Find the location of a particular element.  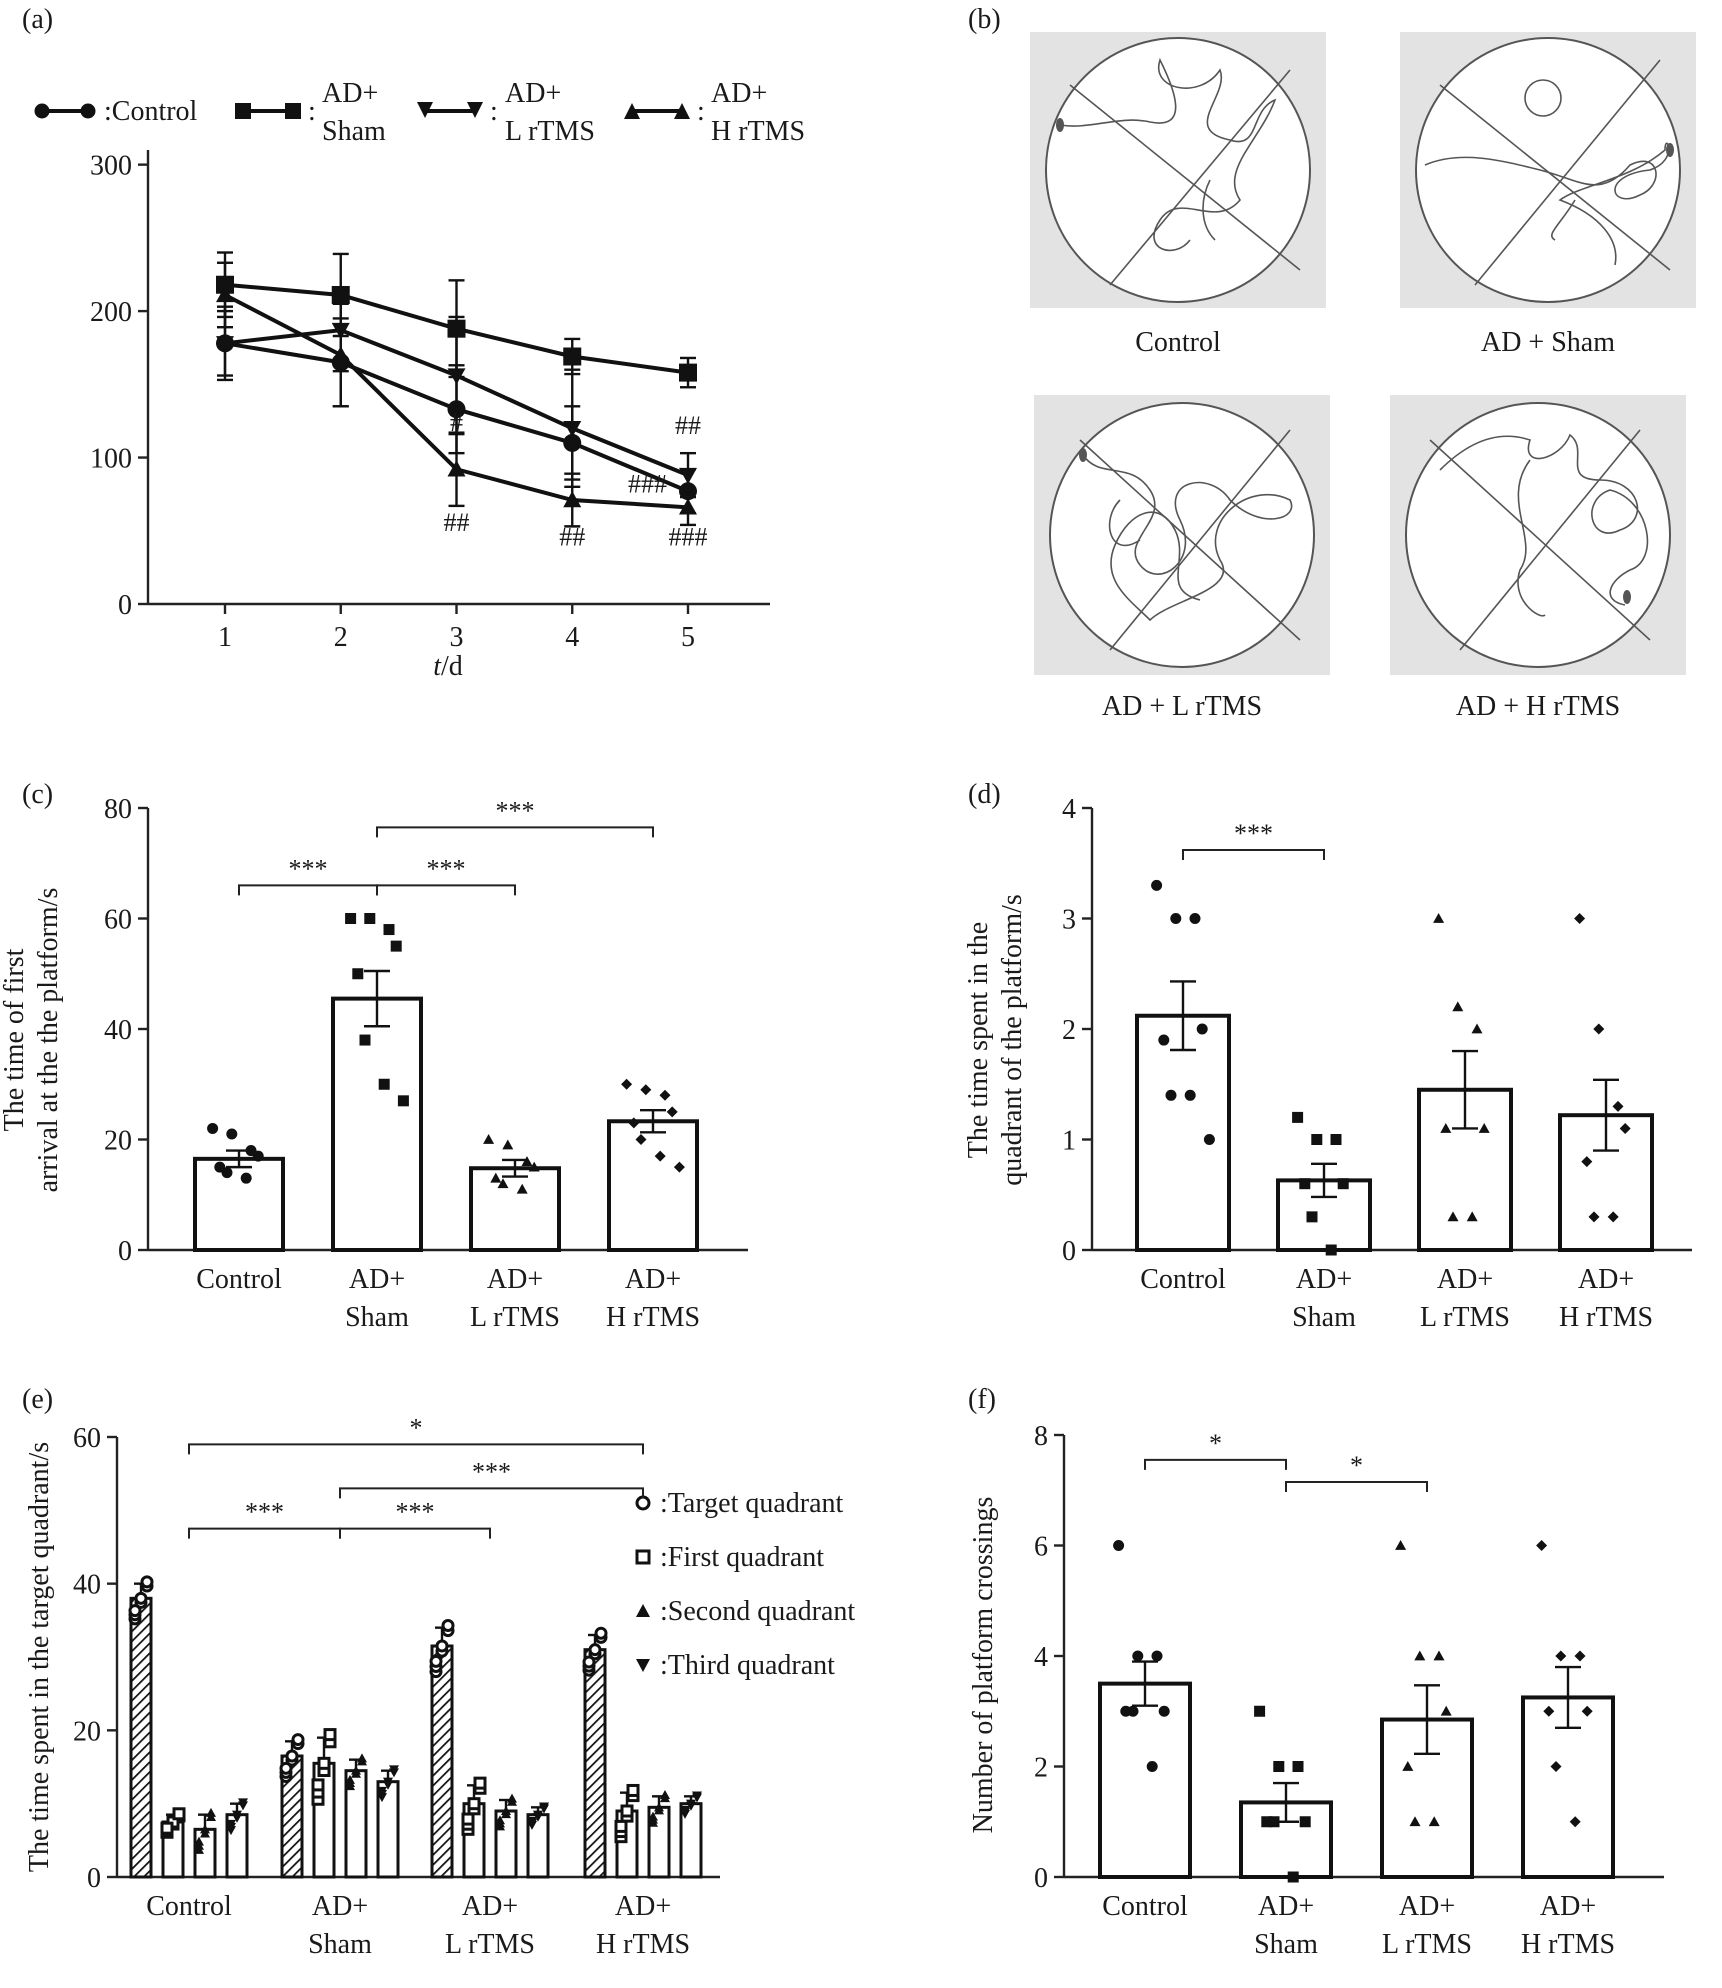

swim-path-hrtms: AD + H rTMS is located at coordinates (1538, 558).